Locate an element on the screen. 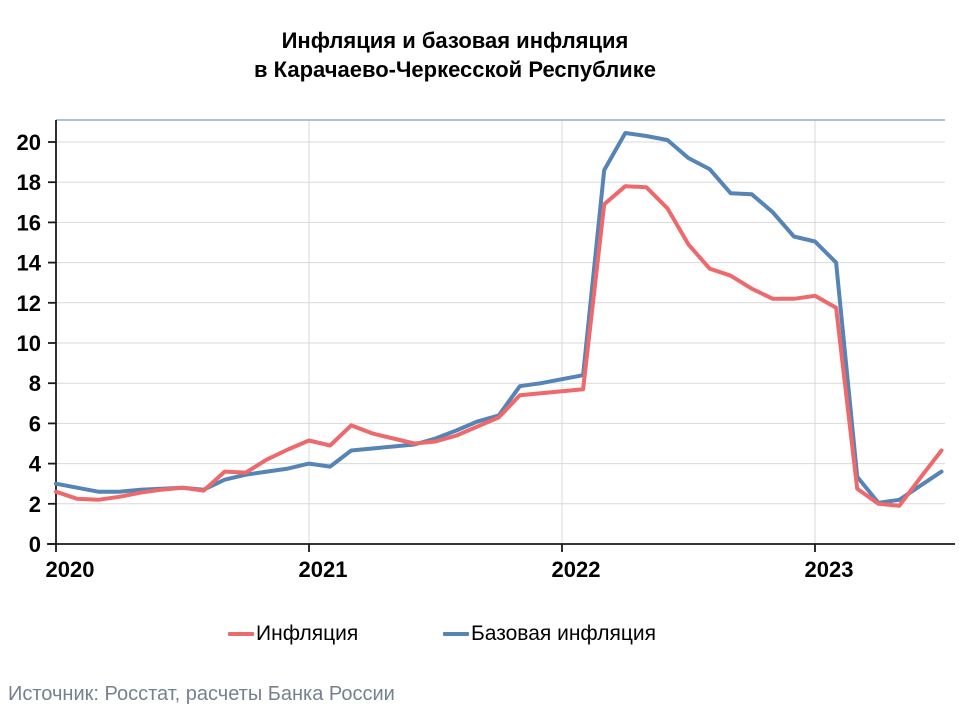  svg-text: 2021 is located at coordinates (323, 569).